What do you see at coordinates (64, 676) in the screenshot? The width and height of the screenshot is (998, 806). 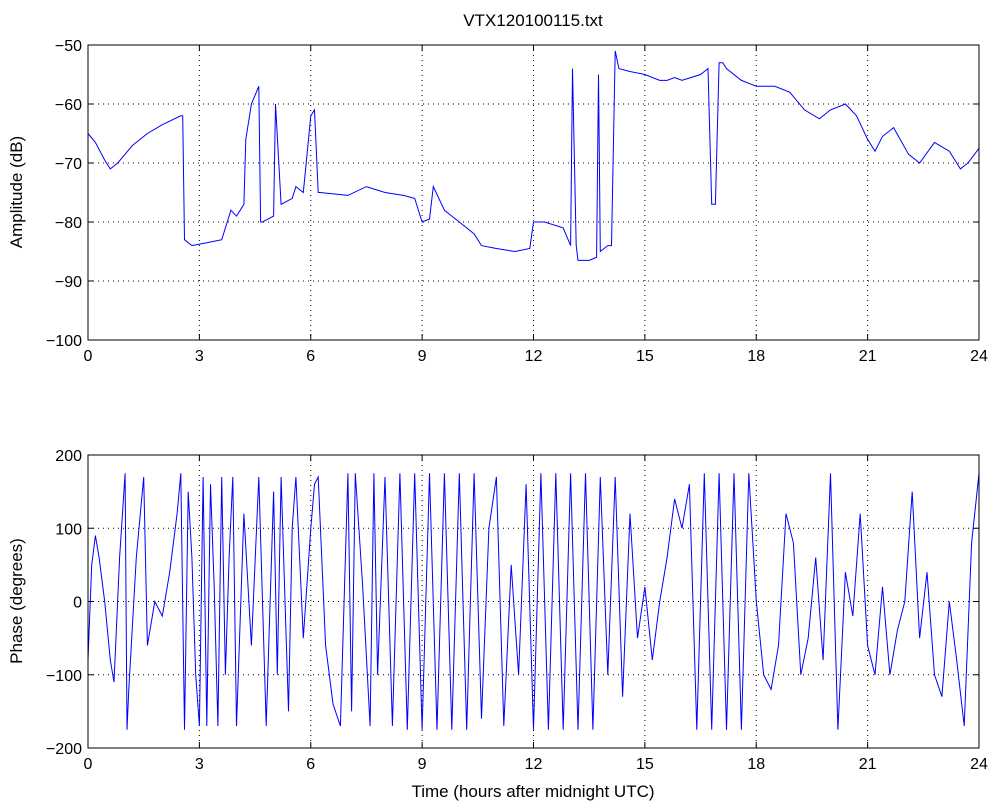 I see `phase-y-tick-label-1: −100` at bounding box center [64, 676].